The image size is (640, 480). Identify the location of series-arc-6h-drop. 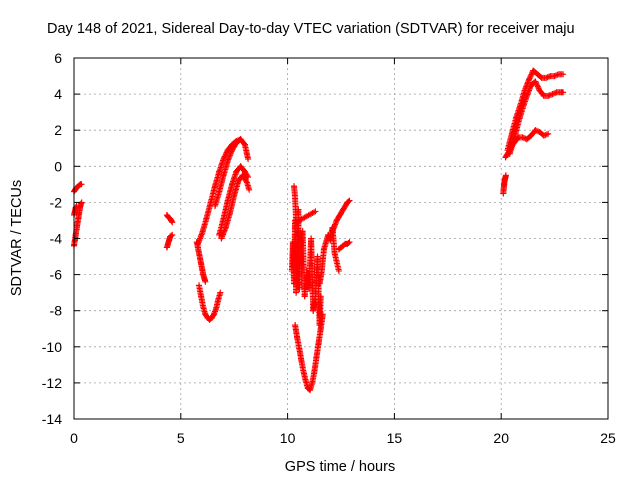
(201, 262).